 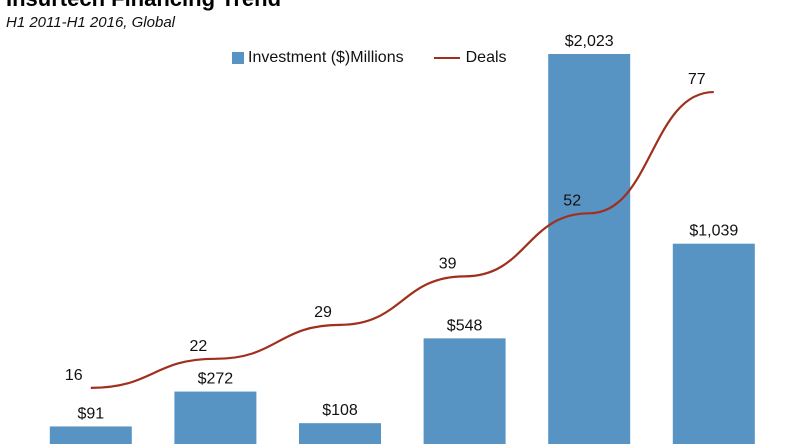 What do you see at coordinates (340, 410) in the screenshot?
I see `bar-value-label-3: $108` at bounding box center [340, 410].